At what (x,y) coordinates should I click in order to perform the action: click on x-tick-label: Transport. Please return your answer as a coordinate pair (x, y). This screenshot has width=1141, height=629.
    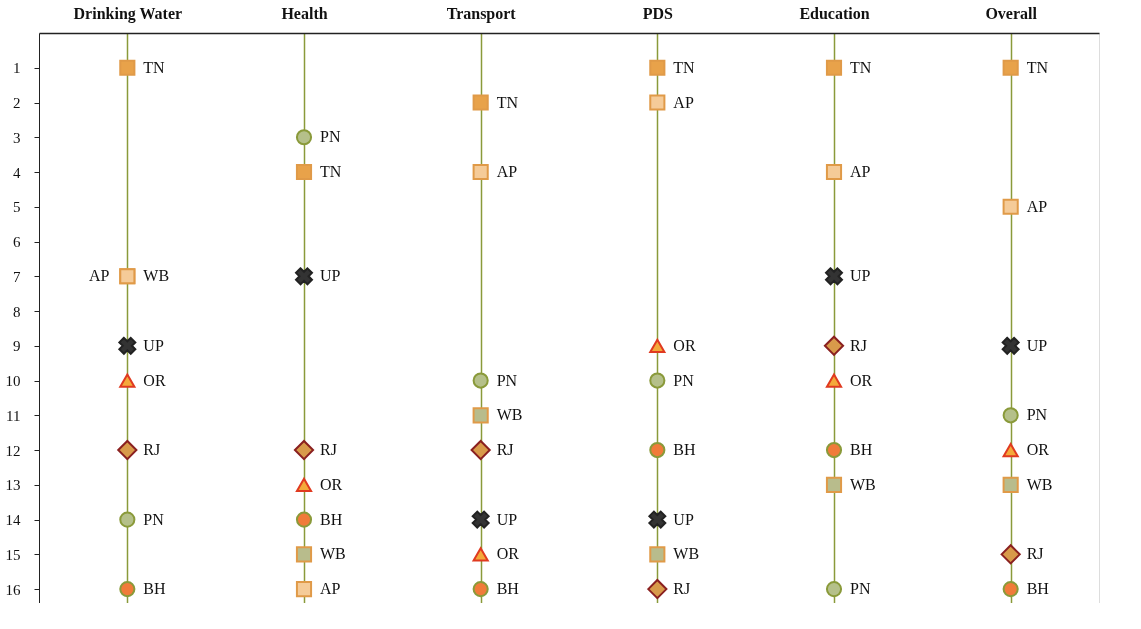
    Looking at the image, I should click on (481, 13).